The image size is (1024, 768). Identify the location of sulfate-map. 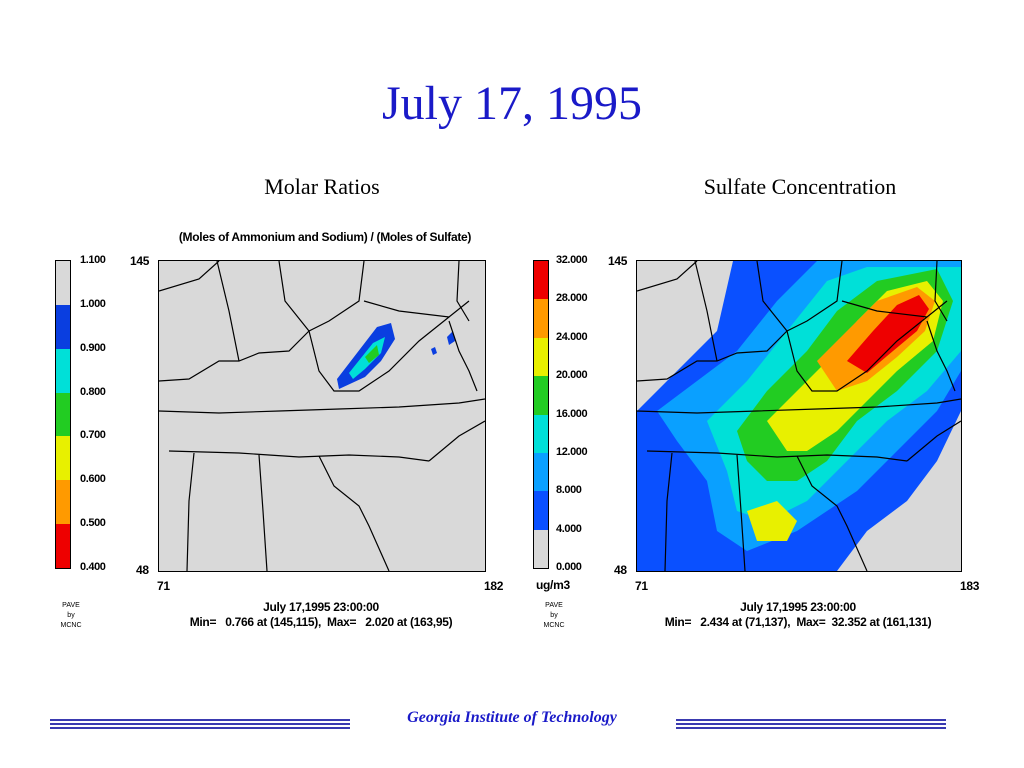
(799, 416).